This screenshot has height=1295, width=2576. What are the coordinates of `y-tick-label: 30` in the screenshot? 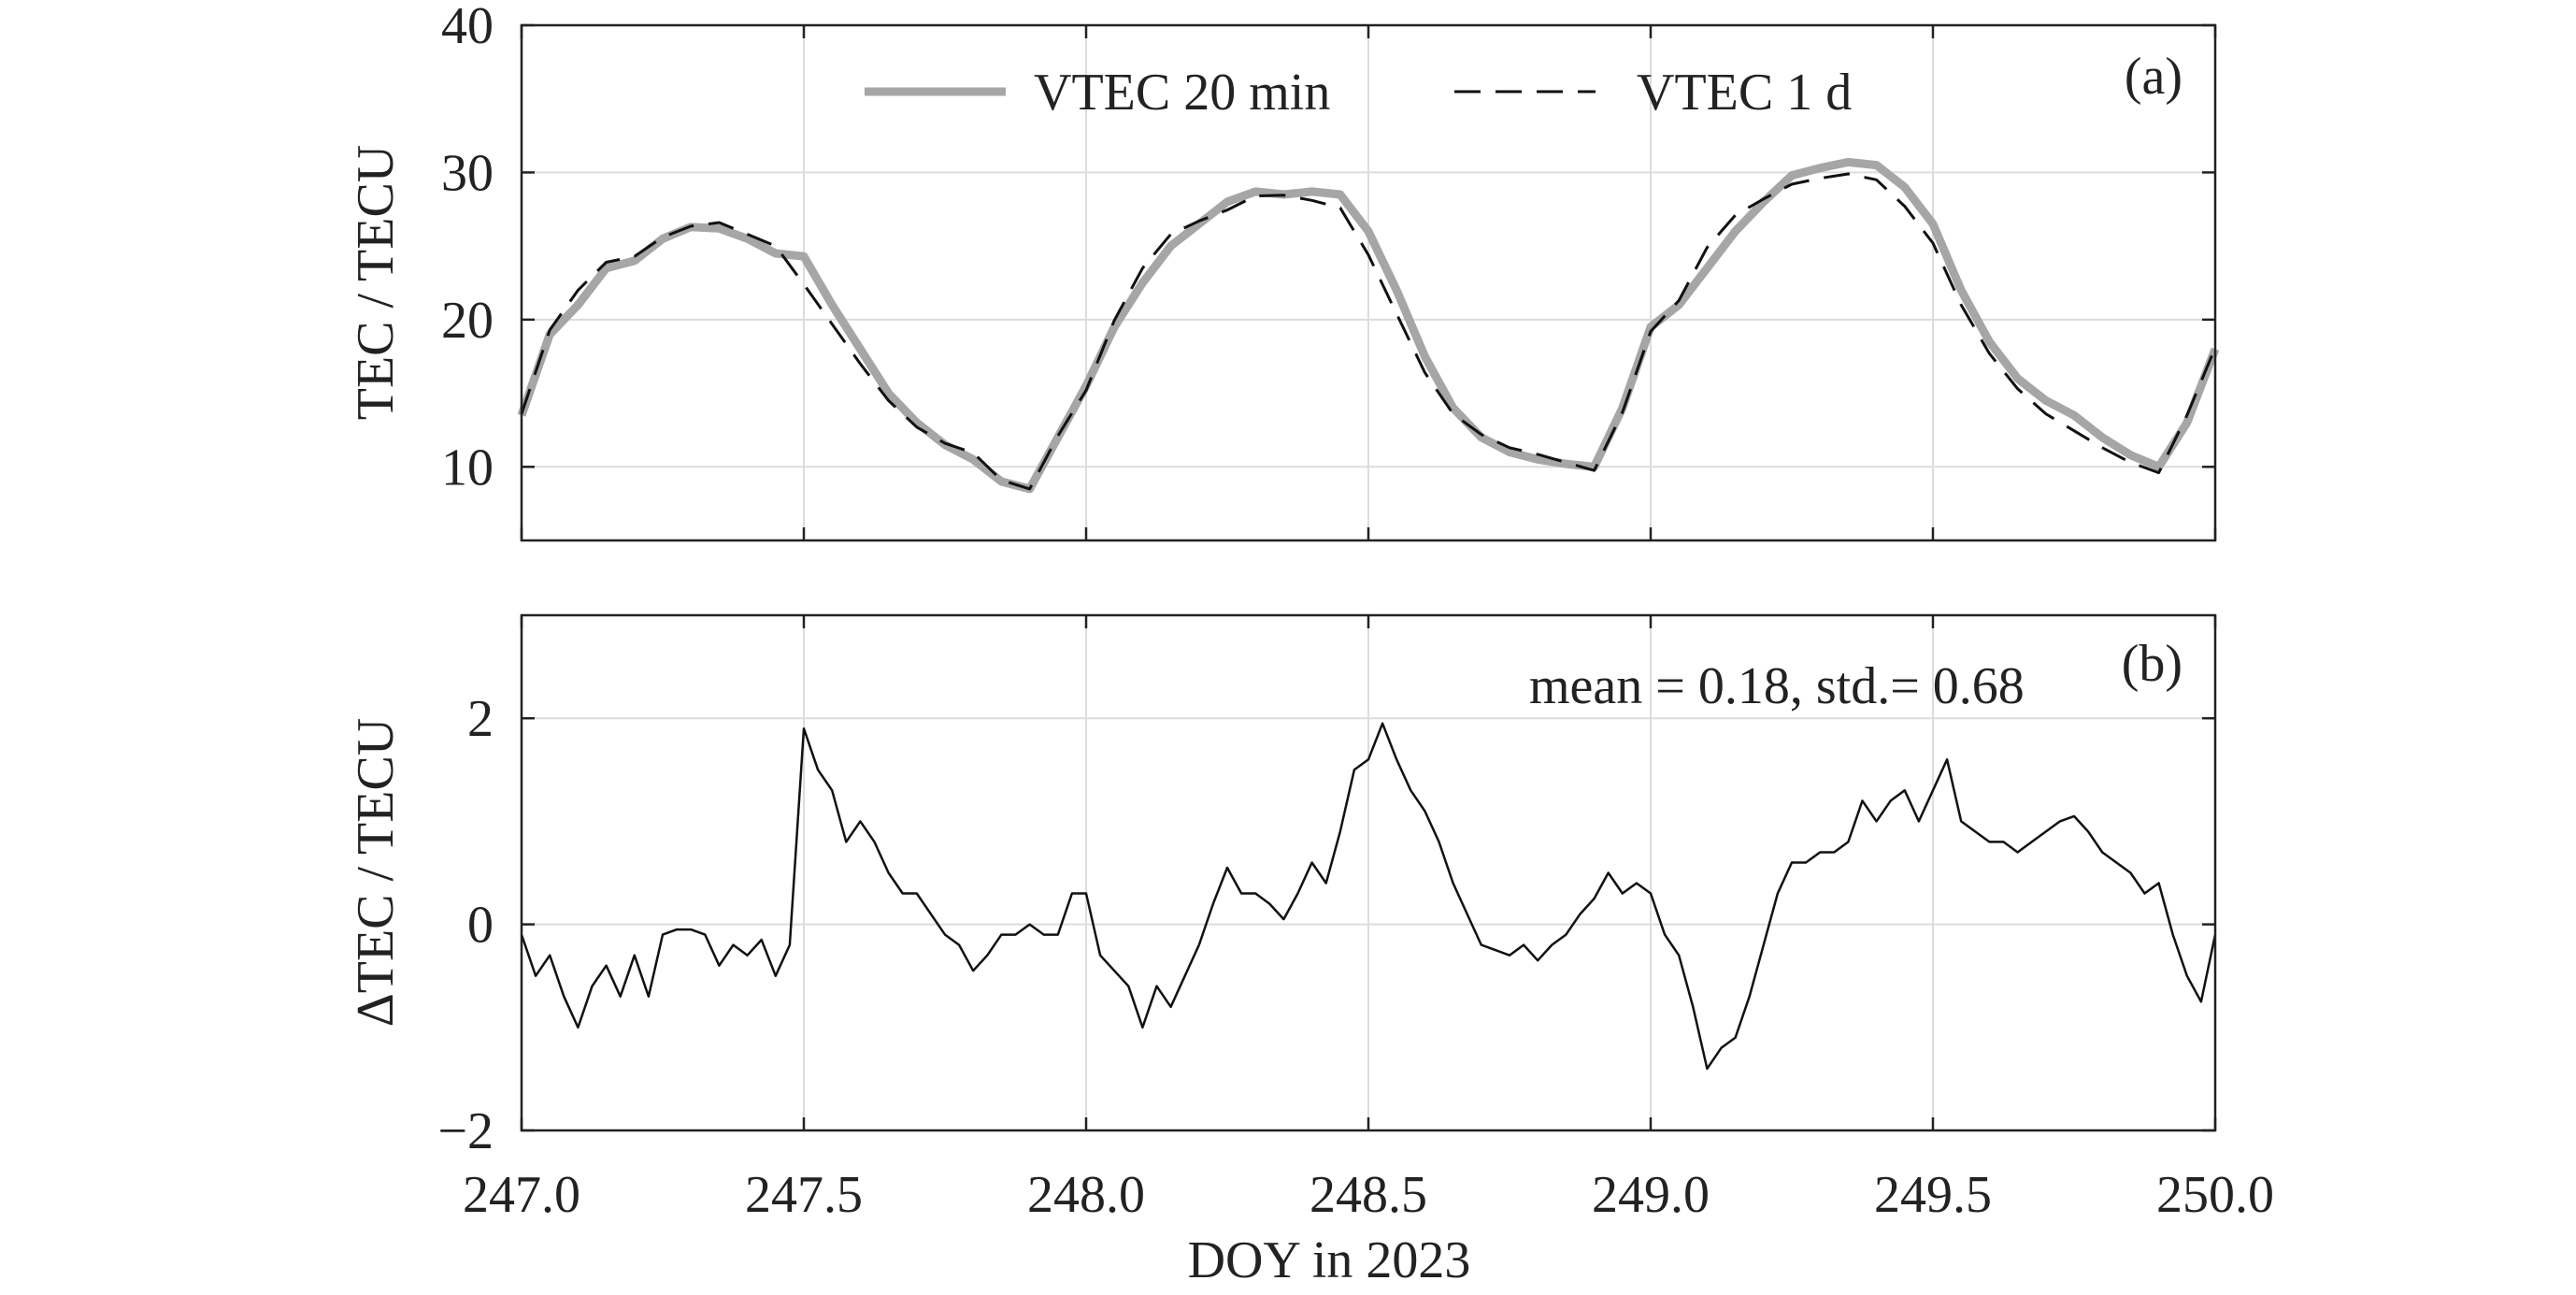 It's located at (467, 173).